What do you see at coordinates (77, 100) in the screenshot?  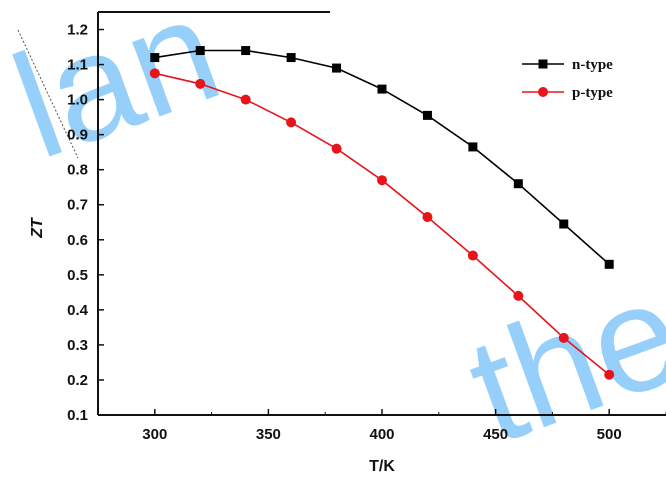 I see `y-tick-label: 1.0` at bounding box center [77, 100].